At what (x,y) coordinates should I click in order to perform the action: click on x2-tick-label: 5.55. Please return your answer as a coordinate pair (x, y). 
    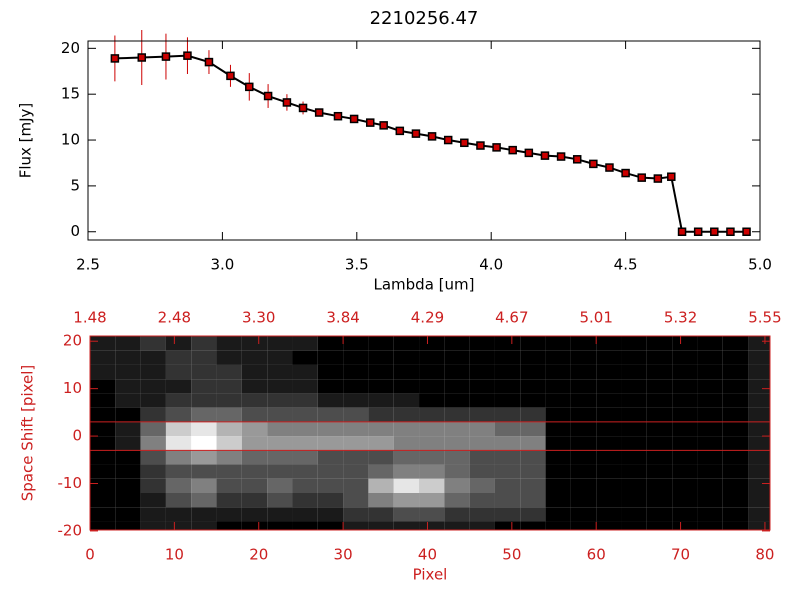
    Looking at the image, I should click on (764, 318).